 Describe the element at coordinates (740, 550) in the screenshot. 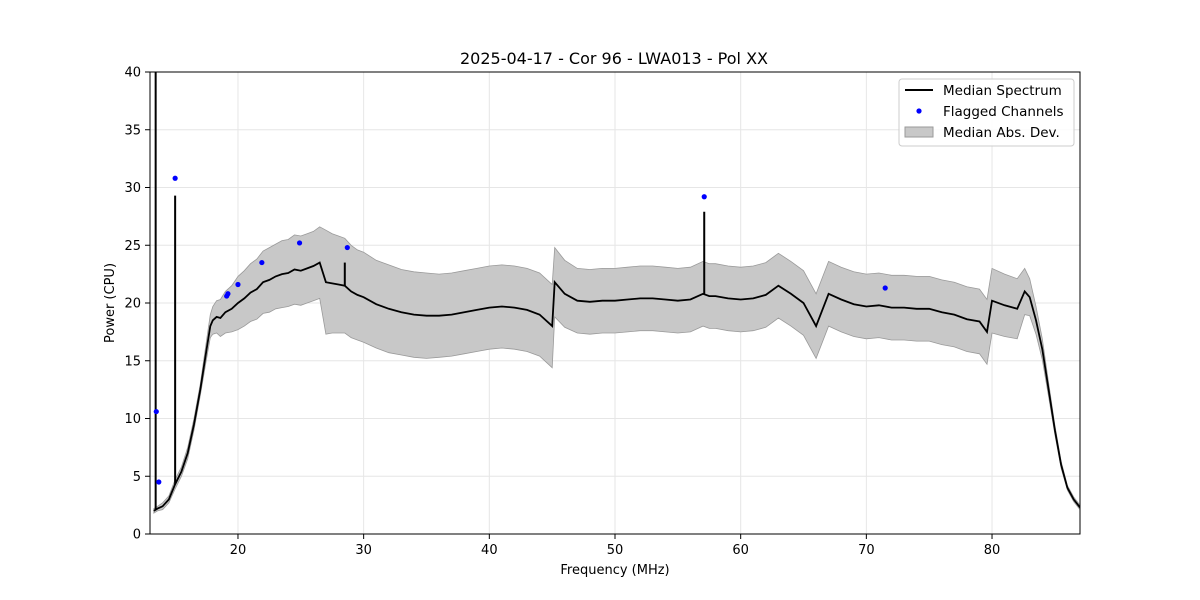

I see `x-tick-label: 60` at that location.